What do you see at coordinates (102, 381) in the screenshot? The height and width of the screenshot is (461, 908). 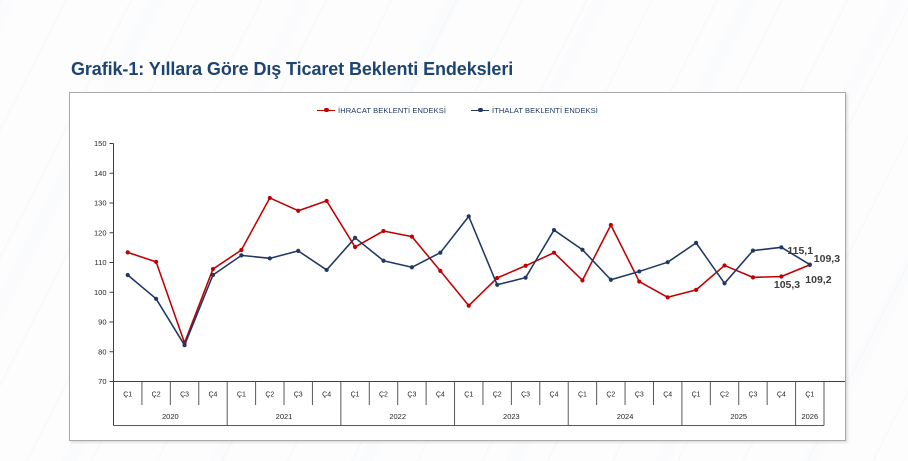 I see `y-axis-tick-label: 70` at bounding box center [102, 381].